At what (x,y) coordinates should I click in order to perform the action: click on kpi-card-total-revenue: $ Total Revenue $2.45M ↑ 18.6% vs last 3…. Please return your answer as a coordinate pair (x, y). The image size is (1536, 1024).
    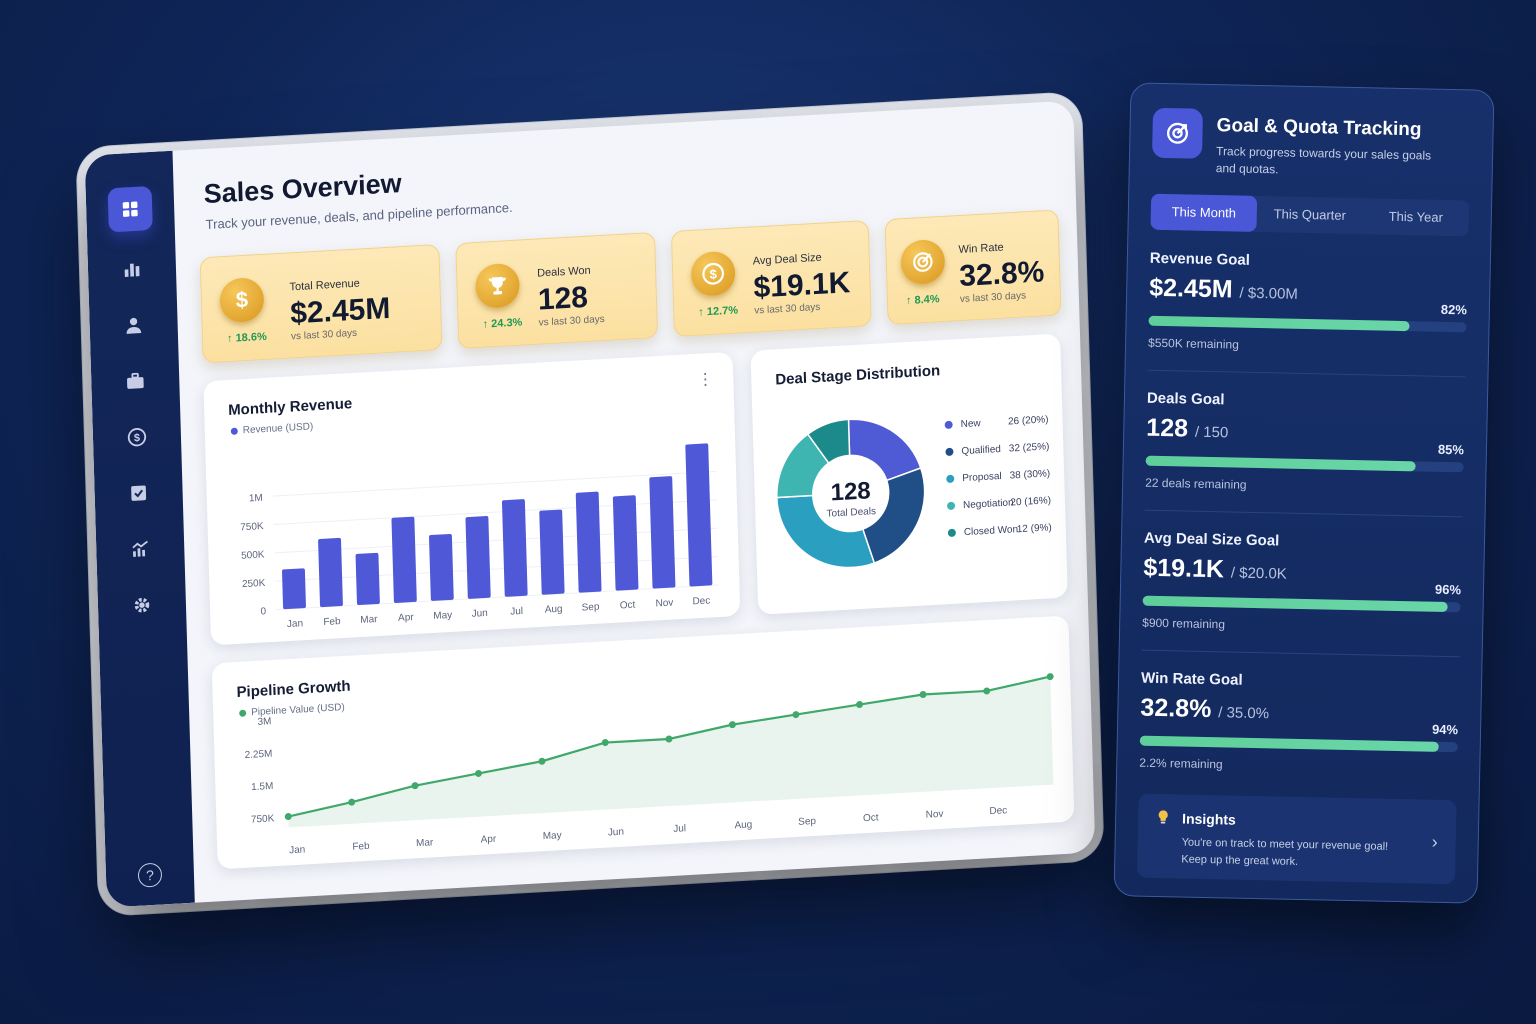
    Looking at the image, I should click on (321, 304).